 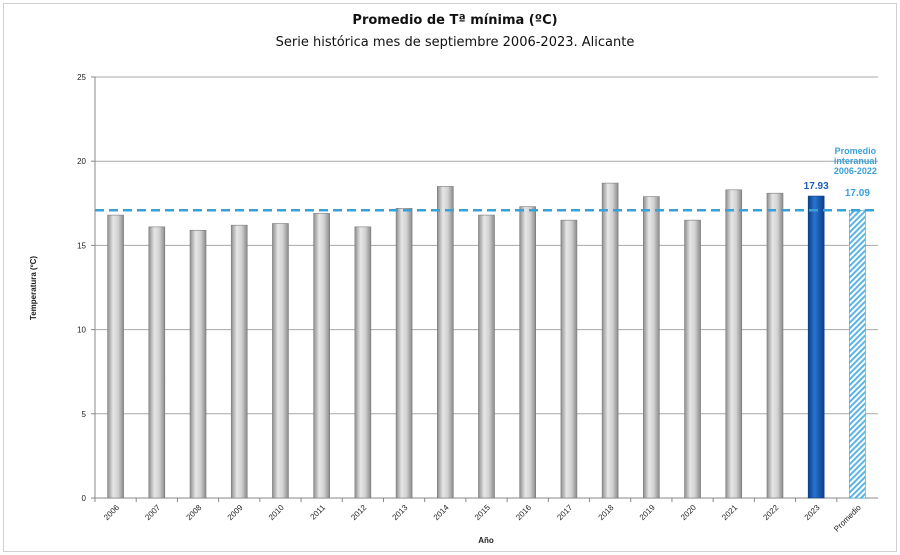 What do you see at coordinates (276, 512) in the screenshot?
I see `x-tick-label: 2010` at bounding box center [276, 512].